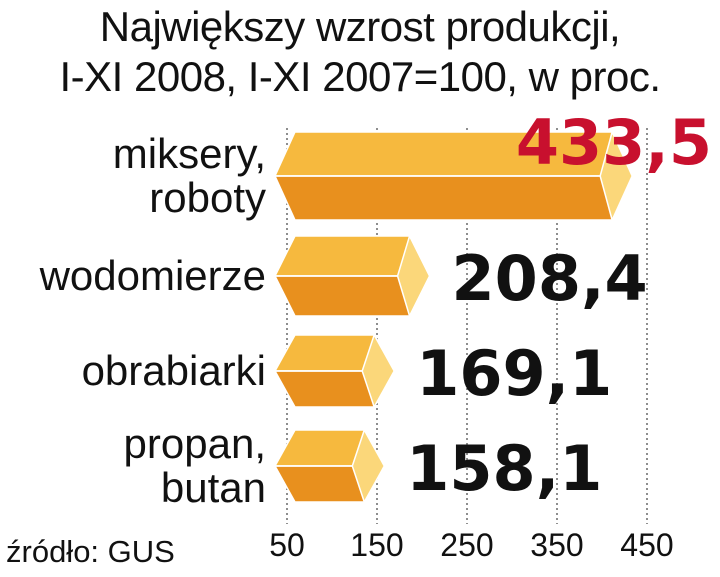 The width and height of the screenshot is (720, 577). I want to click on x-tick-label-450: 450, so click(646, 545).